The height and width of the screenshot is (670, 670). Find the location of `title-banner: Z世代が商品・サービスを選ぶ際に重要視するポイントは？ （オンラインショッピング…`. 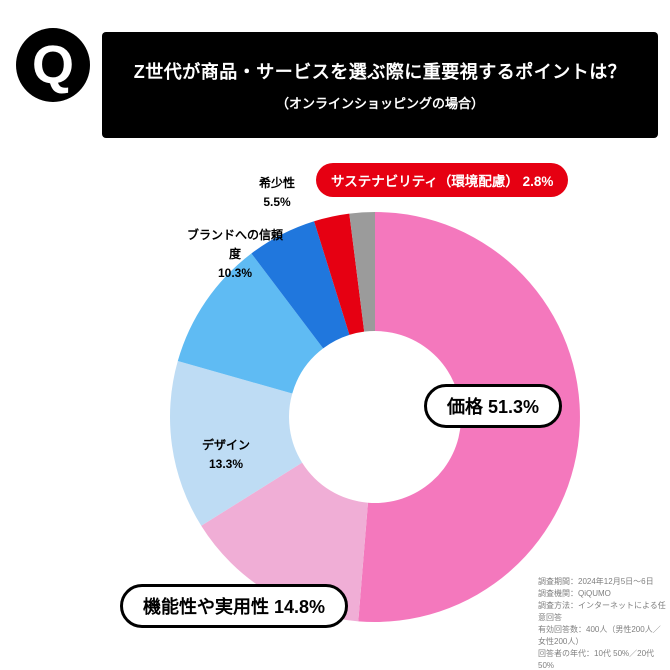

title-banner: Z世代が商品・サービスを選ぶ際に重要視するポイントは？ （オンラインショッピング… is located at coordinates (380, 85).